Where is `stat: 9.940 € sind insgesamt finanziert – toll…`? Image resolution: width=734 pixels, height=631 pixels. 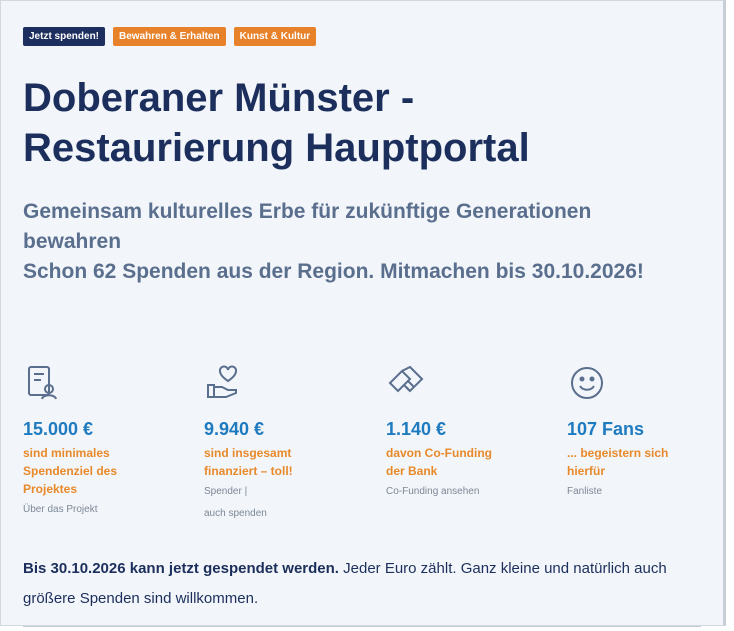
stat: 9.940 € sind insgesamt finanziert – toll… is located at coordinates (284, 443).